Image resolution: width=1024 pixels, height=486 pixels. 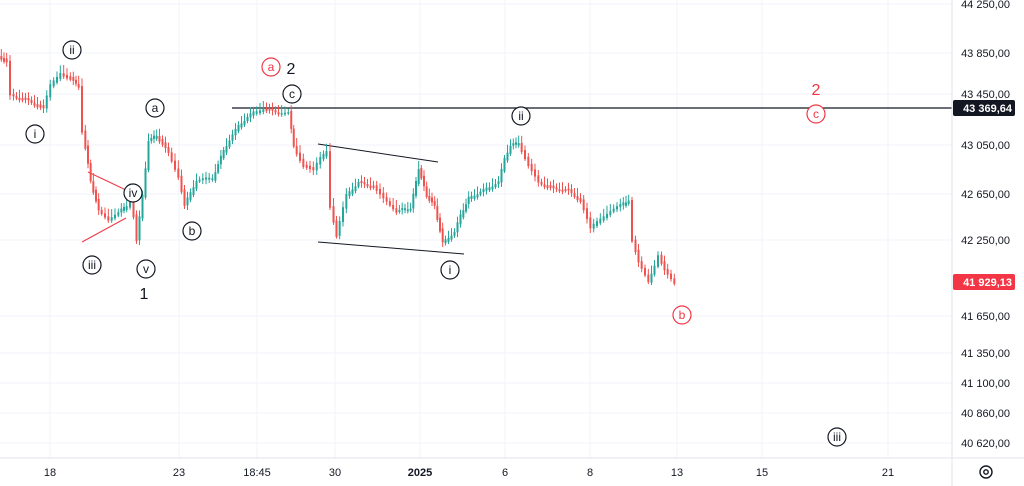 What do you see at coordinates (888, 473) in the screenshot?
I see `x-tick-label: 21` at bounding box center [888, 473].